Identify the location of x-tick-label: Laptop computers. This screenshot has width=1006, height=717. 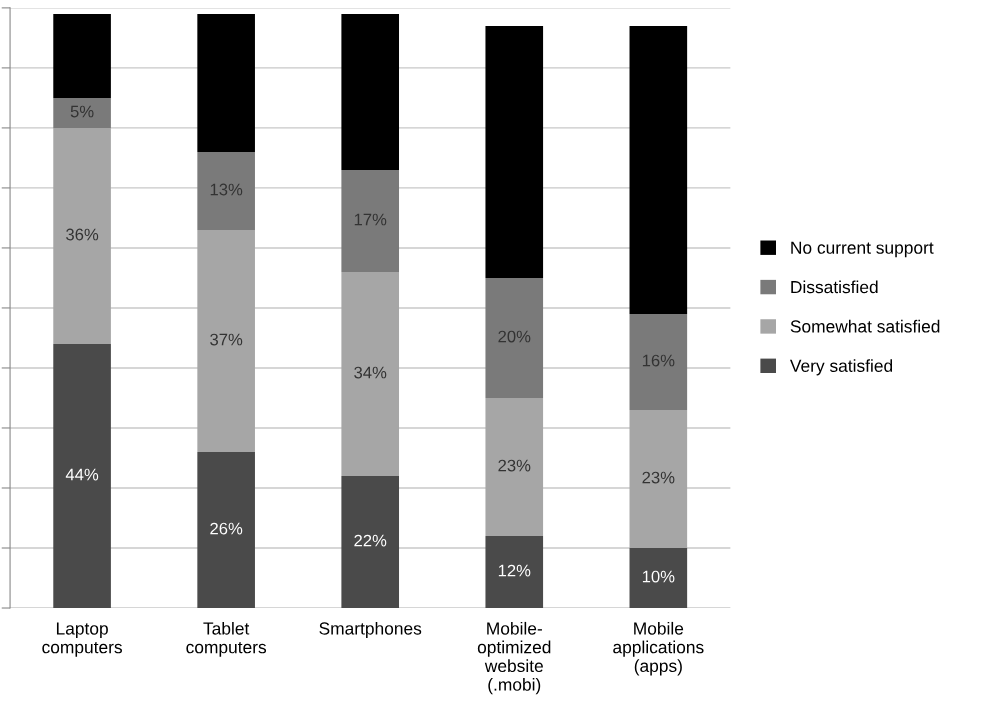
(82, 639).